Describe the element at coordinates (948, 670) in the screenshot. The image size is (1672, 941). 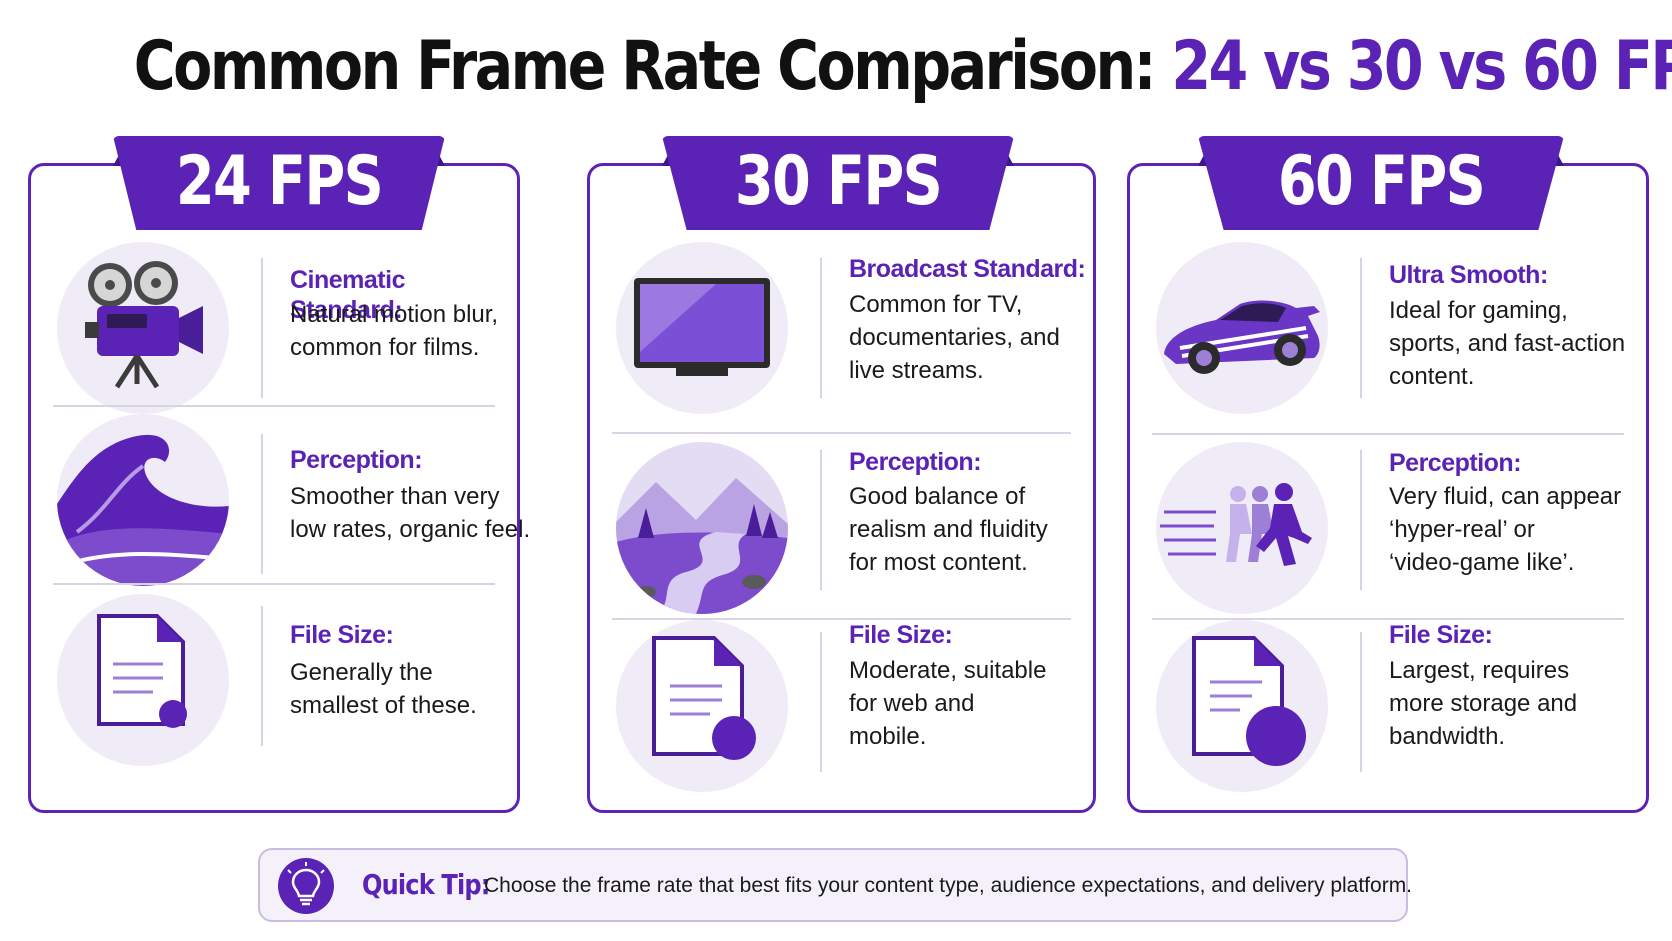
I see `desc-line: Moderate, suitable` at that location.